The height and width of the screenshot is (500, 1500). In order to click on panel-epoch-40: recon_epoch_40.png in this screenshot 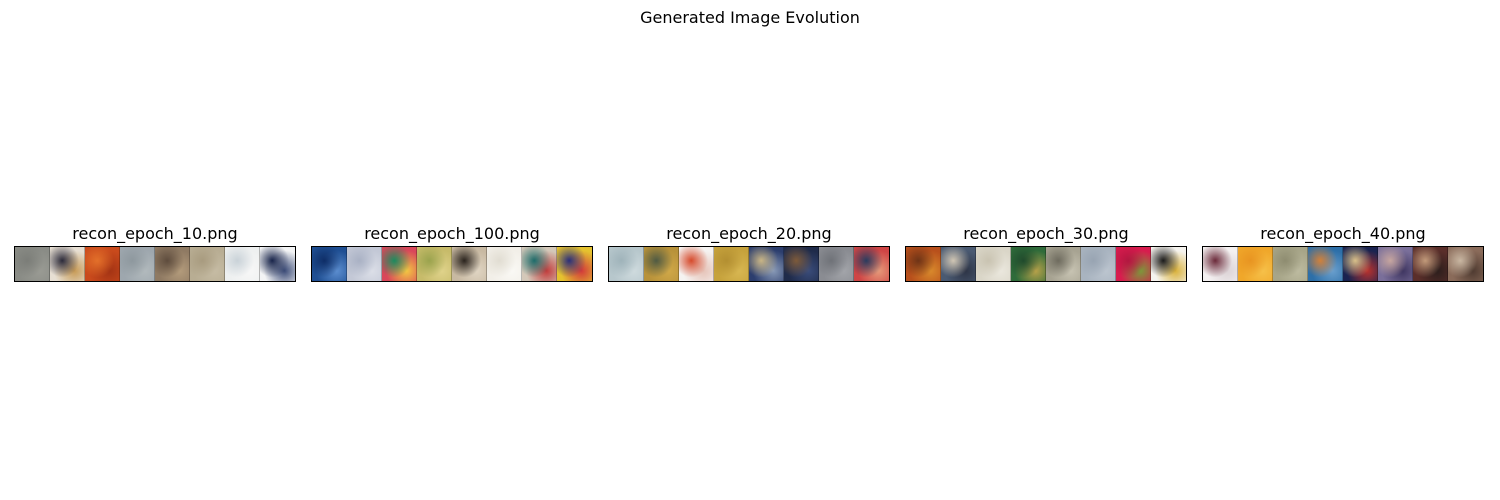, I will do `click(1343, 253)`.